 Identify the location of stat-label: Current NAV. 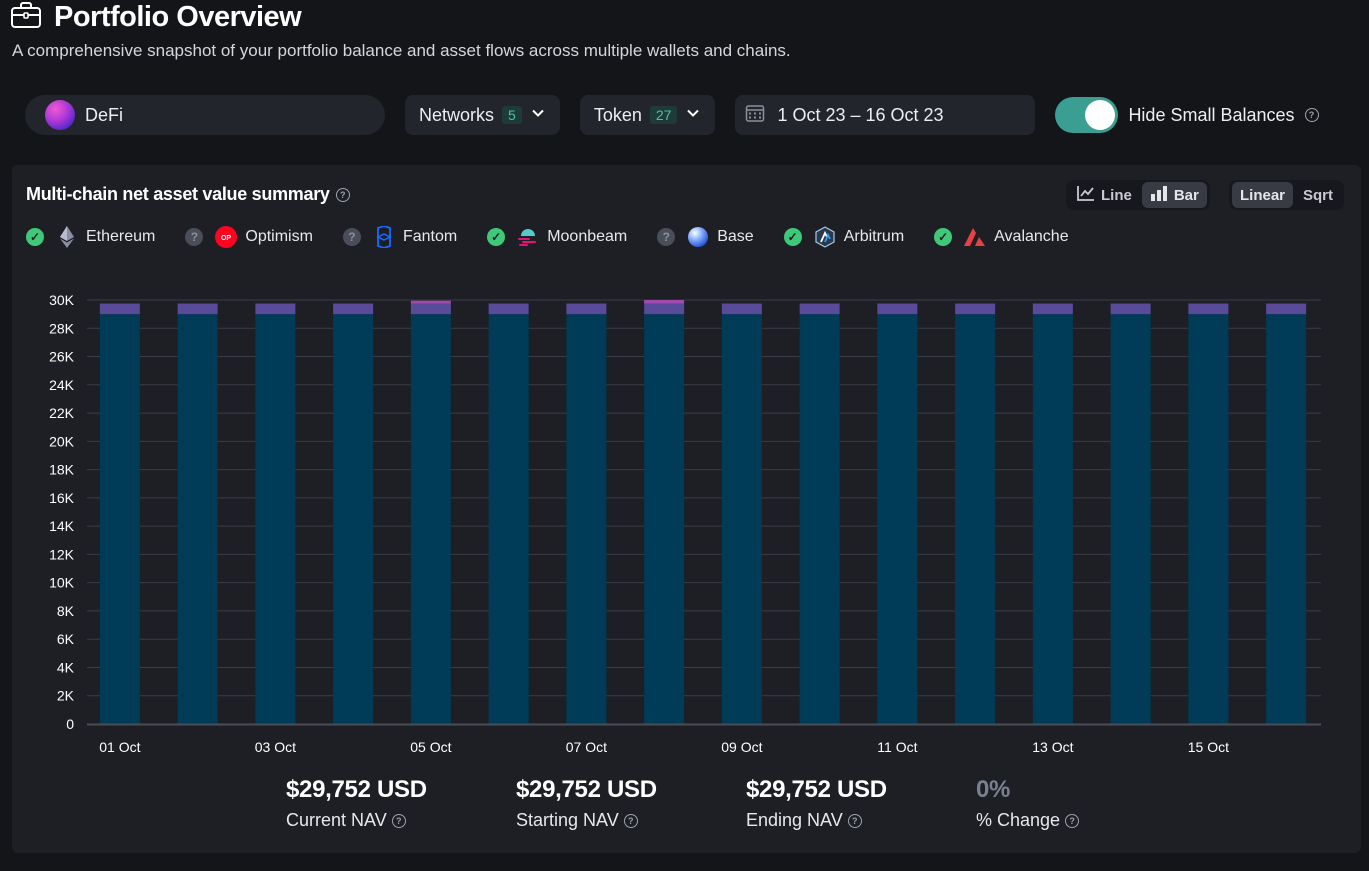
(336, 820).